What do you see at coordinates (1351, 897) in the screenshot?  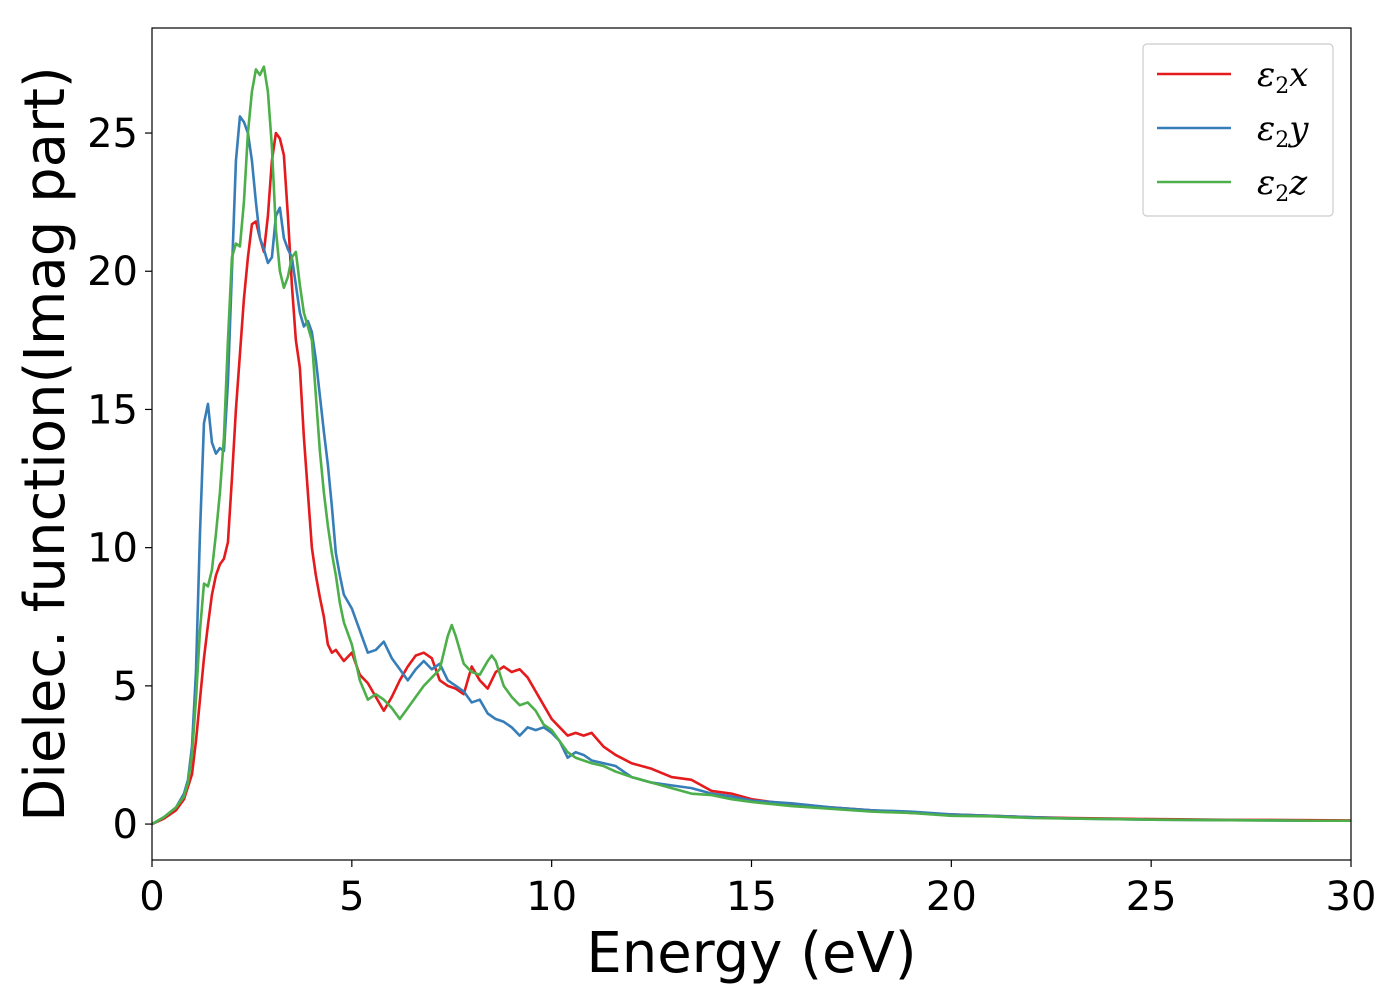 I see `x-tick-label: 30` at bounding box center [1351, 897].